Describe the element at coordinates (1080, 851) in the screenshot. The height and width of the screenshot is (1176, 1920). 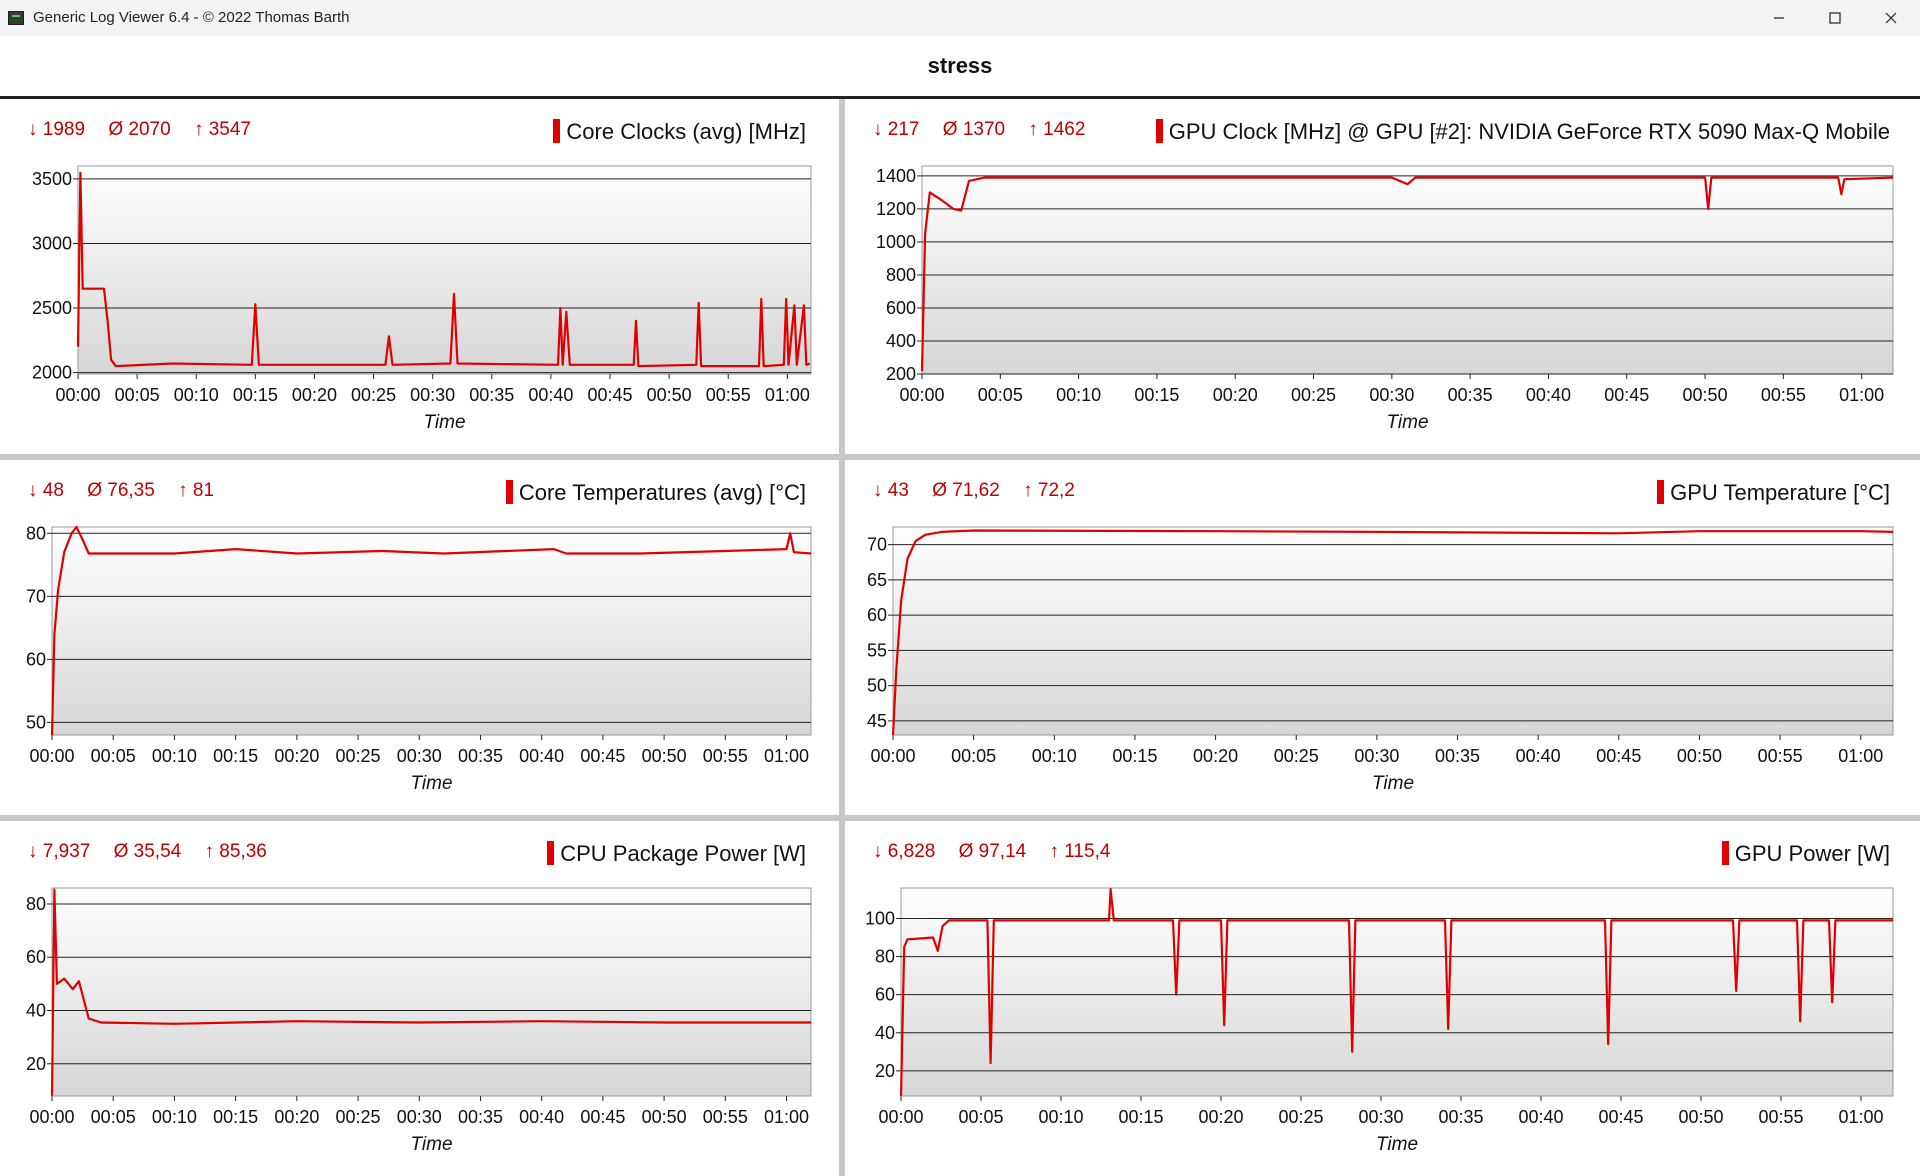
I see `stat-max: ↑ 115,4` at that location.